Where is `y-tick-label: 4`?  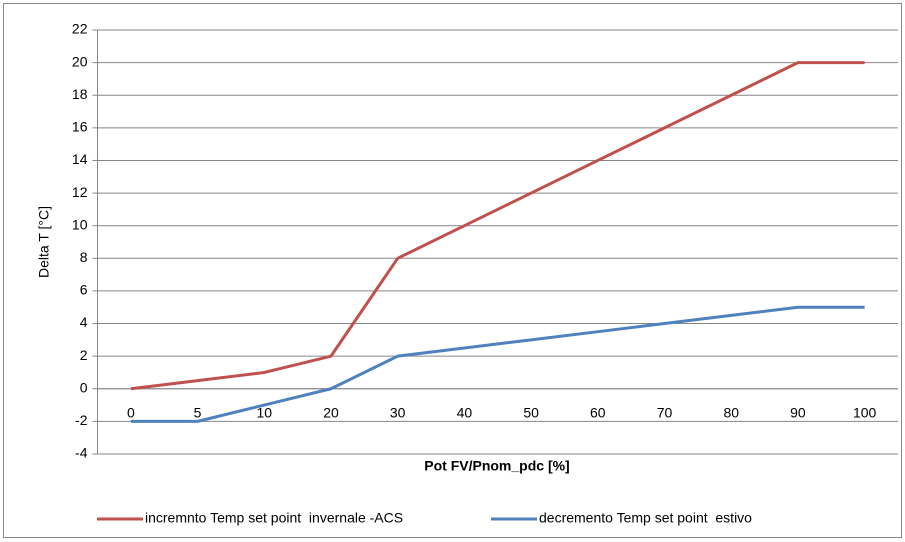 y-tick-label: 4 is located at coordinates (84, 322).